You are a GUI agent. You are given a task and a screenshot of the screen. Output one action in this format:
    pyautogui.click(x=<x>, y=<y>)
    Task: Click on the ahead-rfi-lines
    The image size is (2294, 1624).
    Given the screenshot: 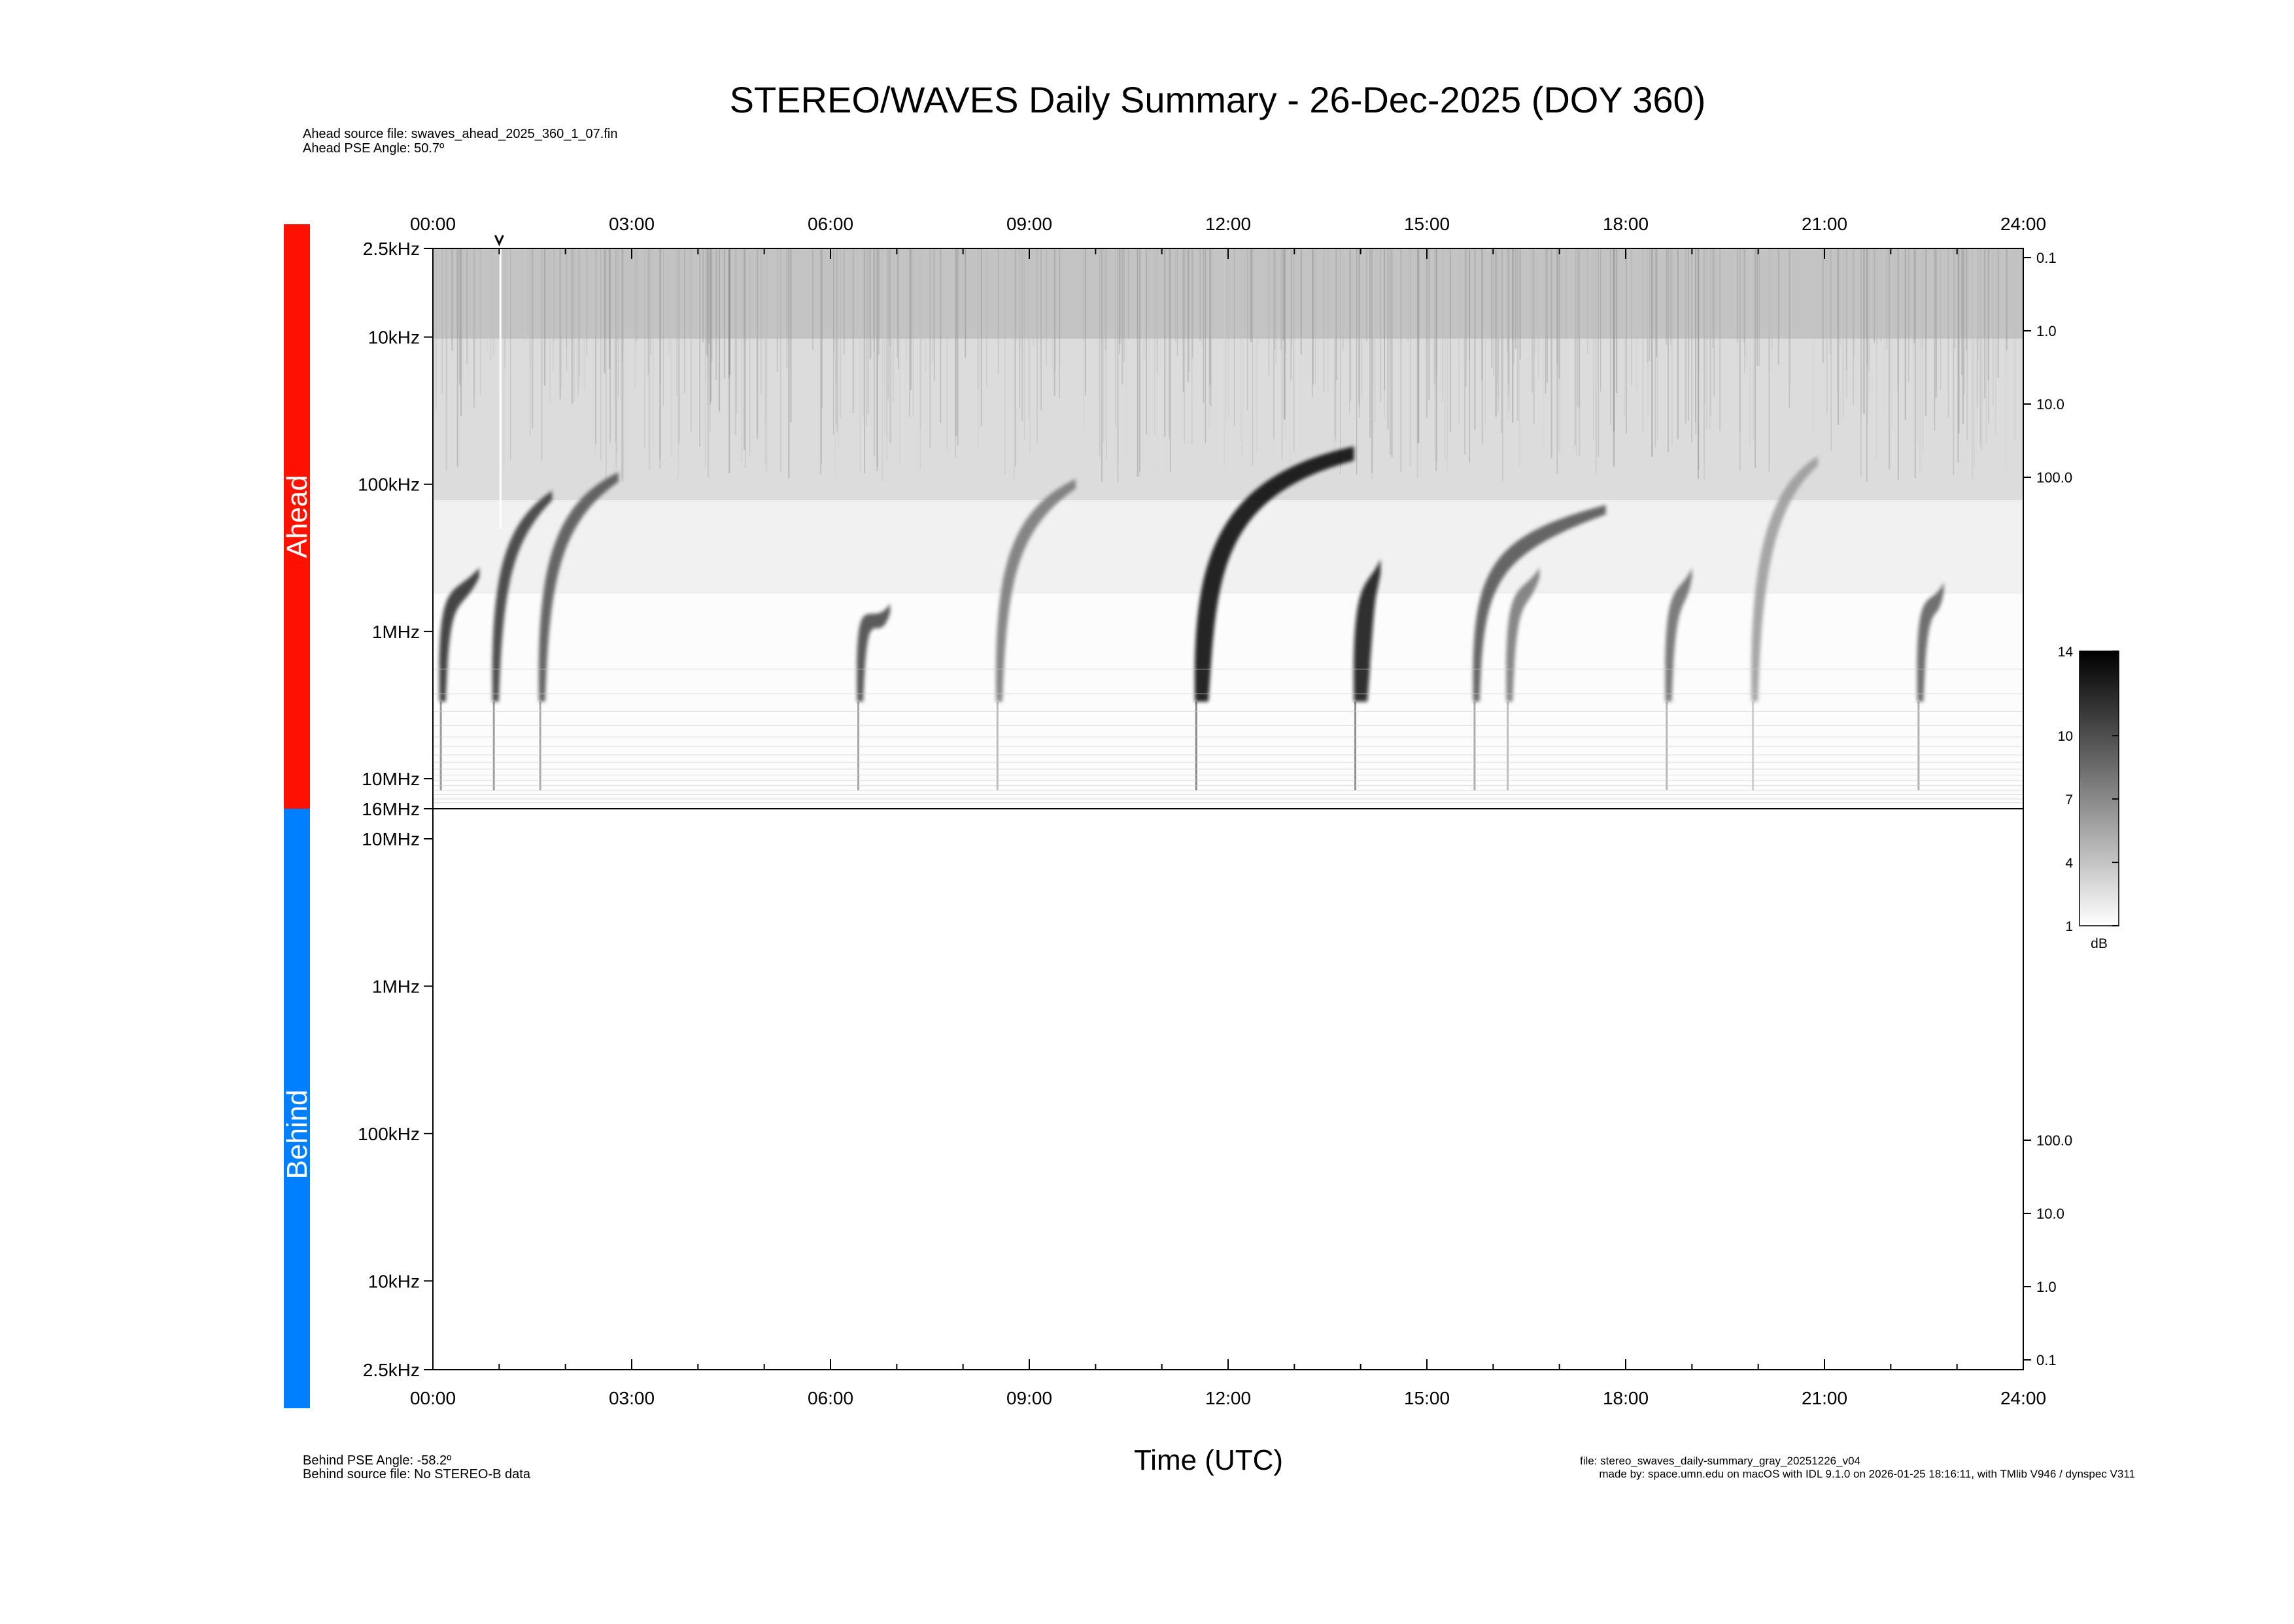 What is the action you would take?
    pyautogui.click(x=1228, y=736)
    